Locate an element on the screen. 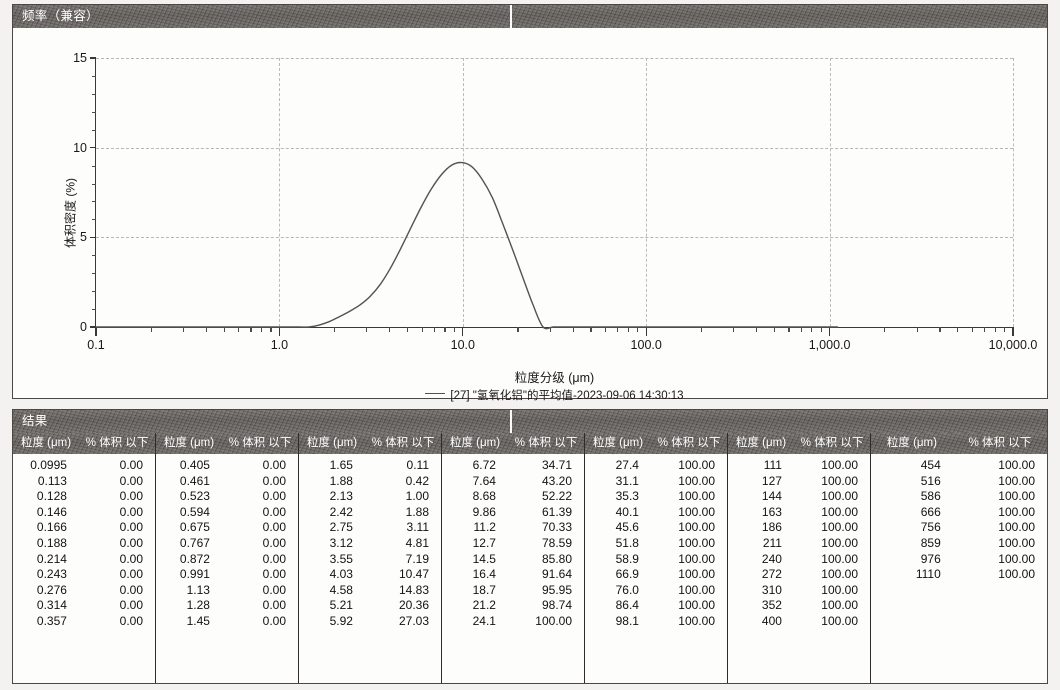 This screenshot has width=1060, height=690. table-row: 35.3 100.00 is located at coordinates (656, 497).